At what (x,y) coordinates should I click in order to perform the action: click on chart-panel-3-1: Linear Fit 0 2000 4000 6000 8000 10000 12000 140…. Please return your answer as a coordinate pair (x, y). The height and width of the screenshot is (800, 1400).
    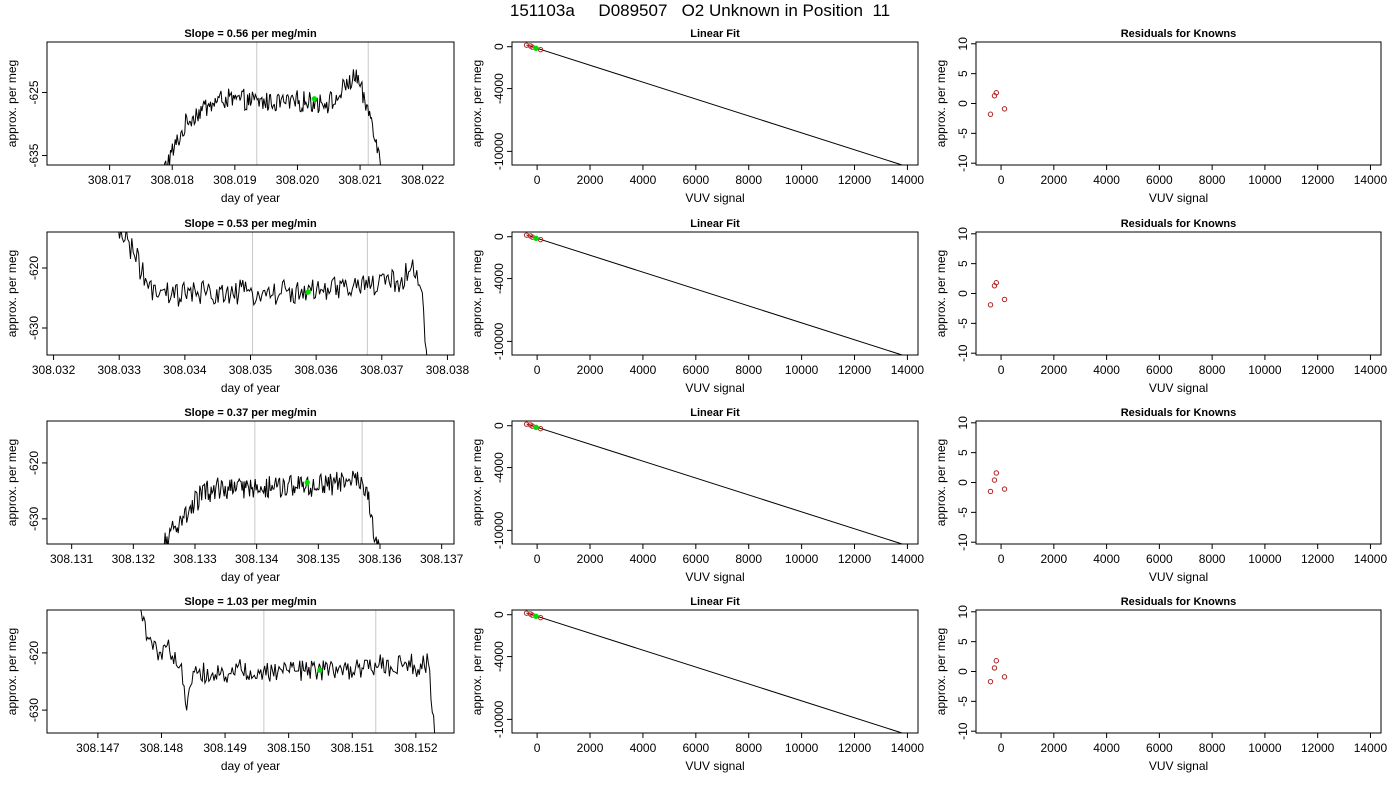
    Looking at the image, I should click on (697, 684).